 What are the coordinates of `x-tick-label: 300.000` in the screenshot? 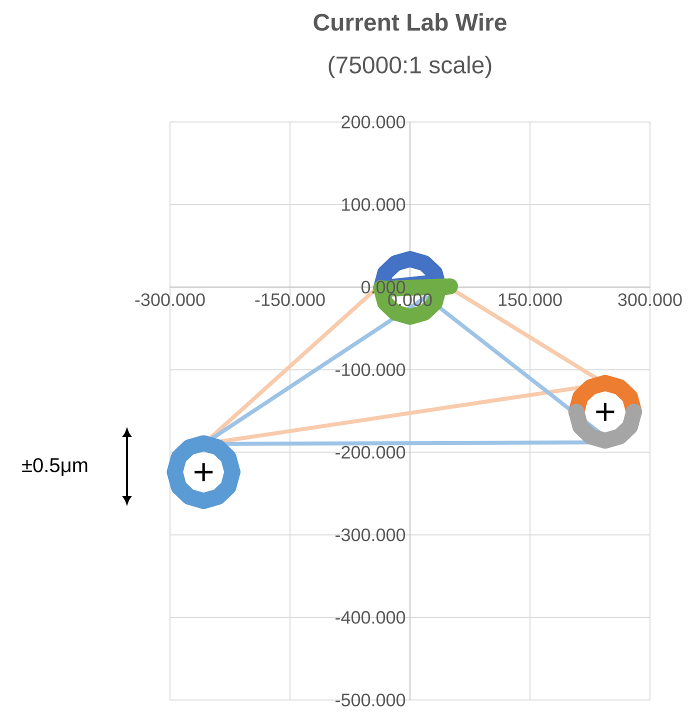 It's located at (650, 299).